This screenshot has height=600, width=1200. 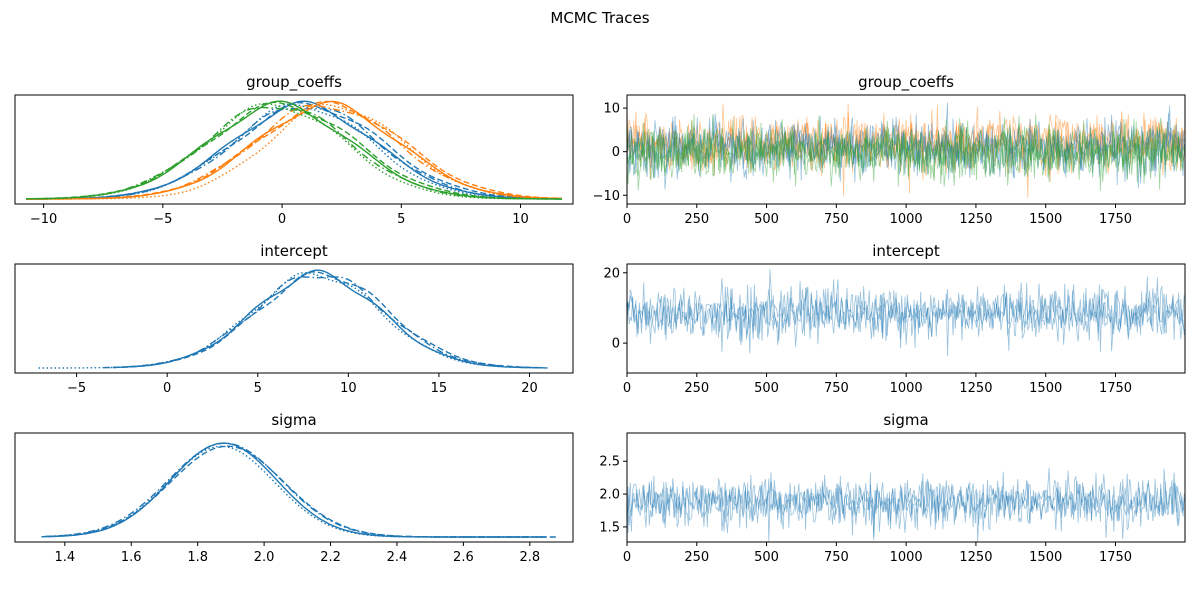 What do you see at coordinates (1045, 388) in the screenshot?
I see `intercept_trace-xtick-label: 1500` at bounding box center [1045, 388].